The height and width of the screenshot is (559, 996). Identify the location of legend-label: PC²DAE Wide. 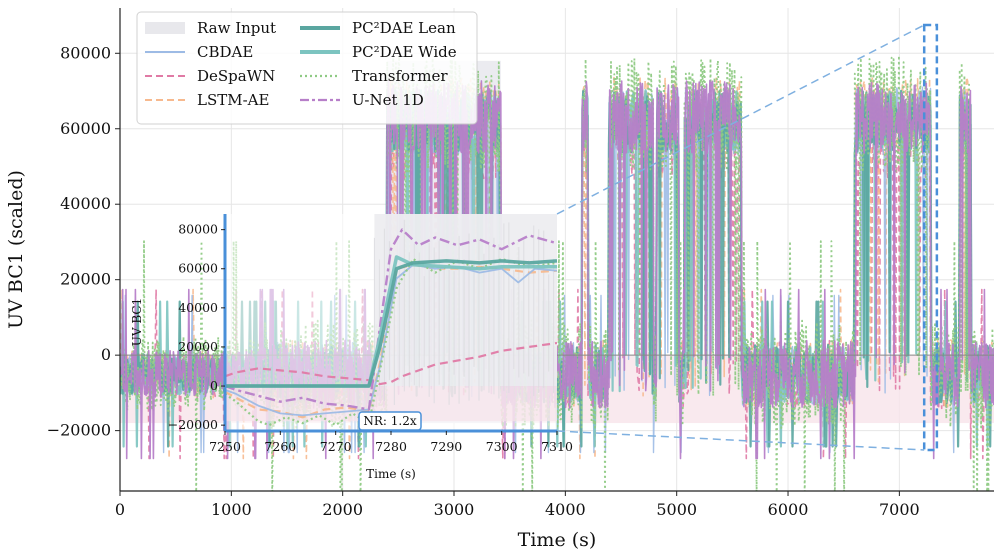
(404, 52).